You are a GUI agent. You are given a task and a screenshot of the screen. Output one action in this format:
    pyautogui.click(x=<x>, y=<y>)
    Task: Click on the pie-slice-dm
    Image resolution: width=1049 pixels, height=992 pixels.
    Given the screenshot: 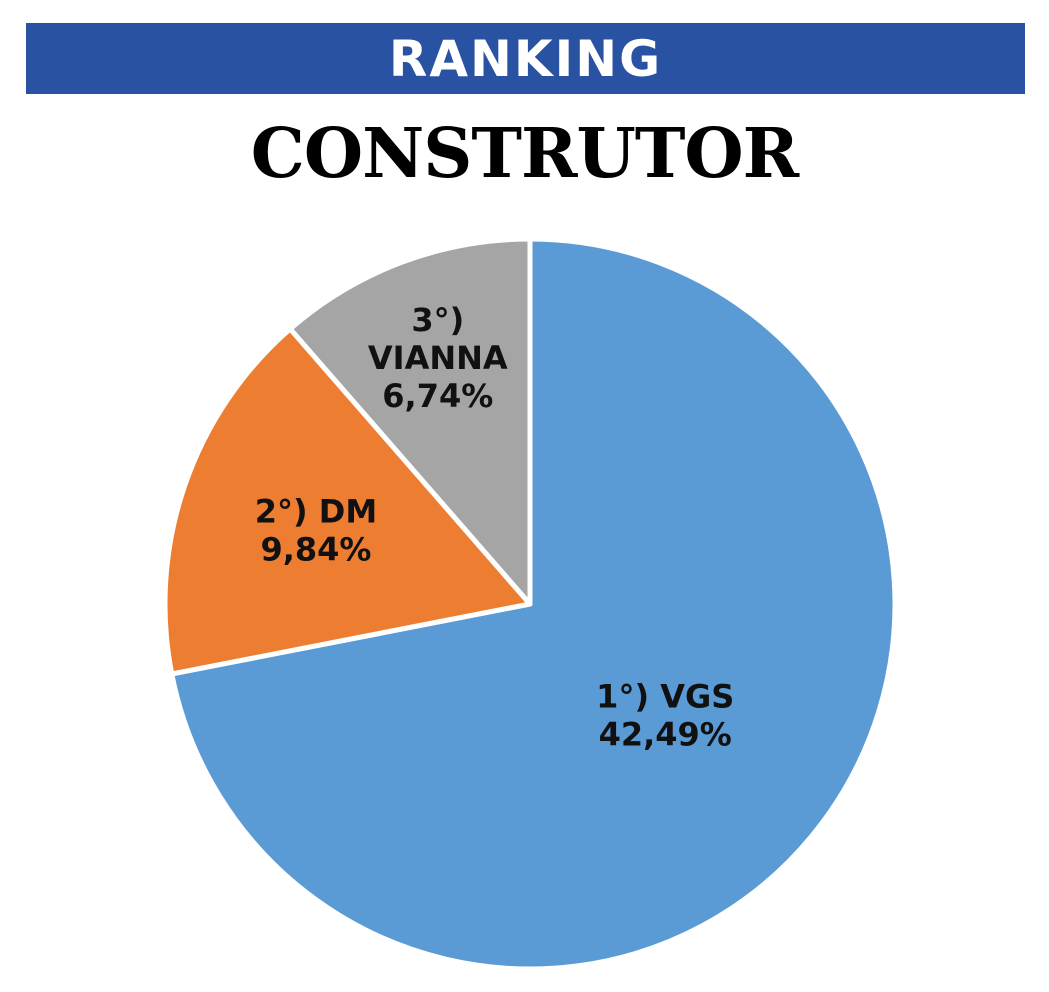 What is the action you would take?
    pyautogui.click(x=347, y=501)
    